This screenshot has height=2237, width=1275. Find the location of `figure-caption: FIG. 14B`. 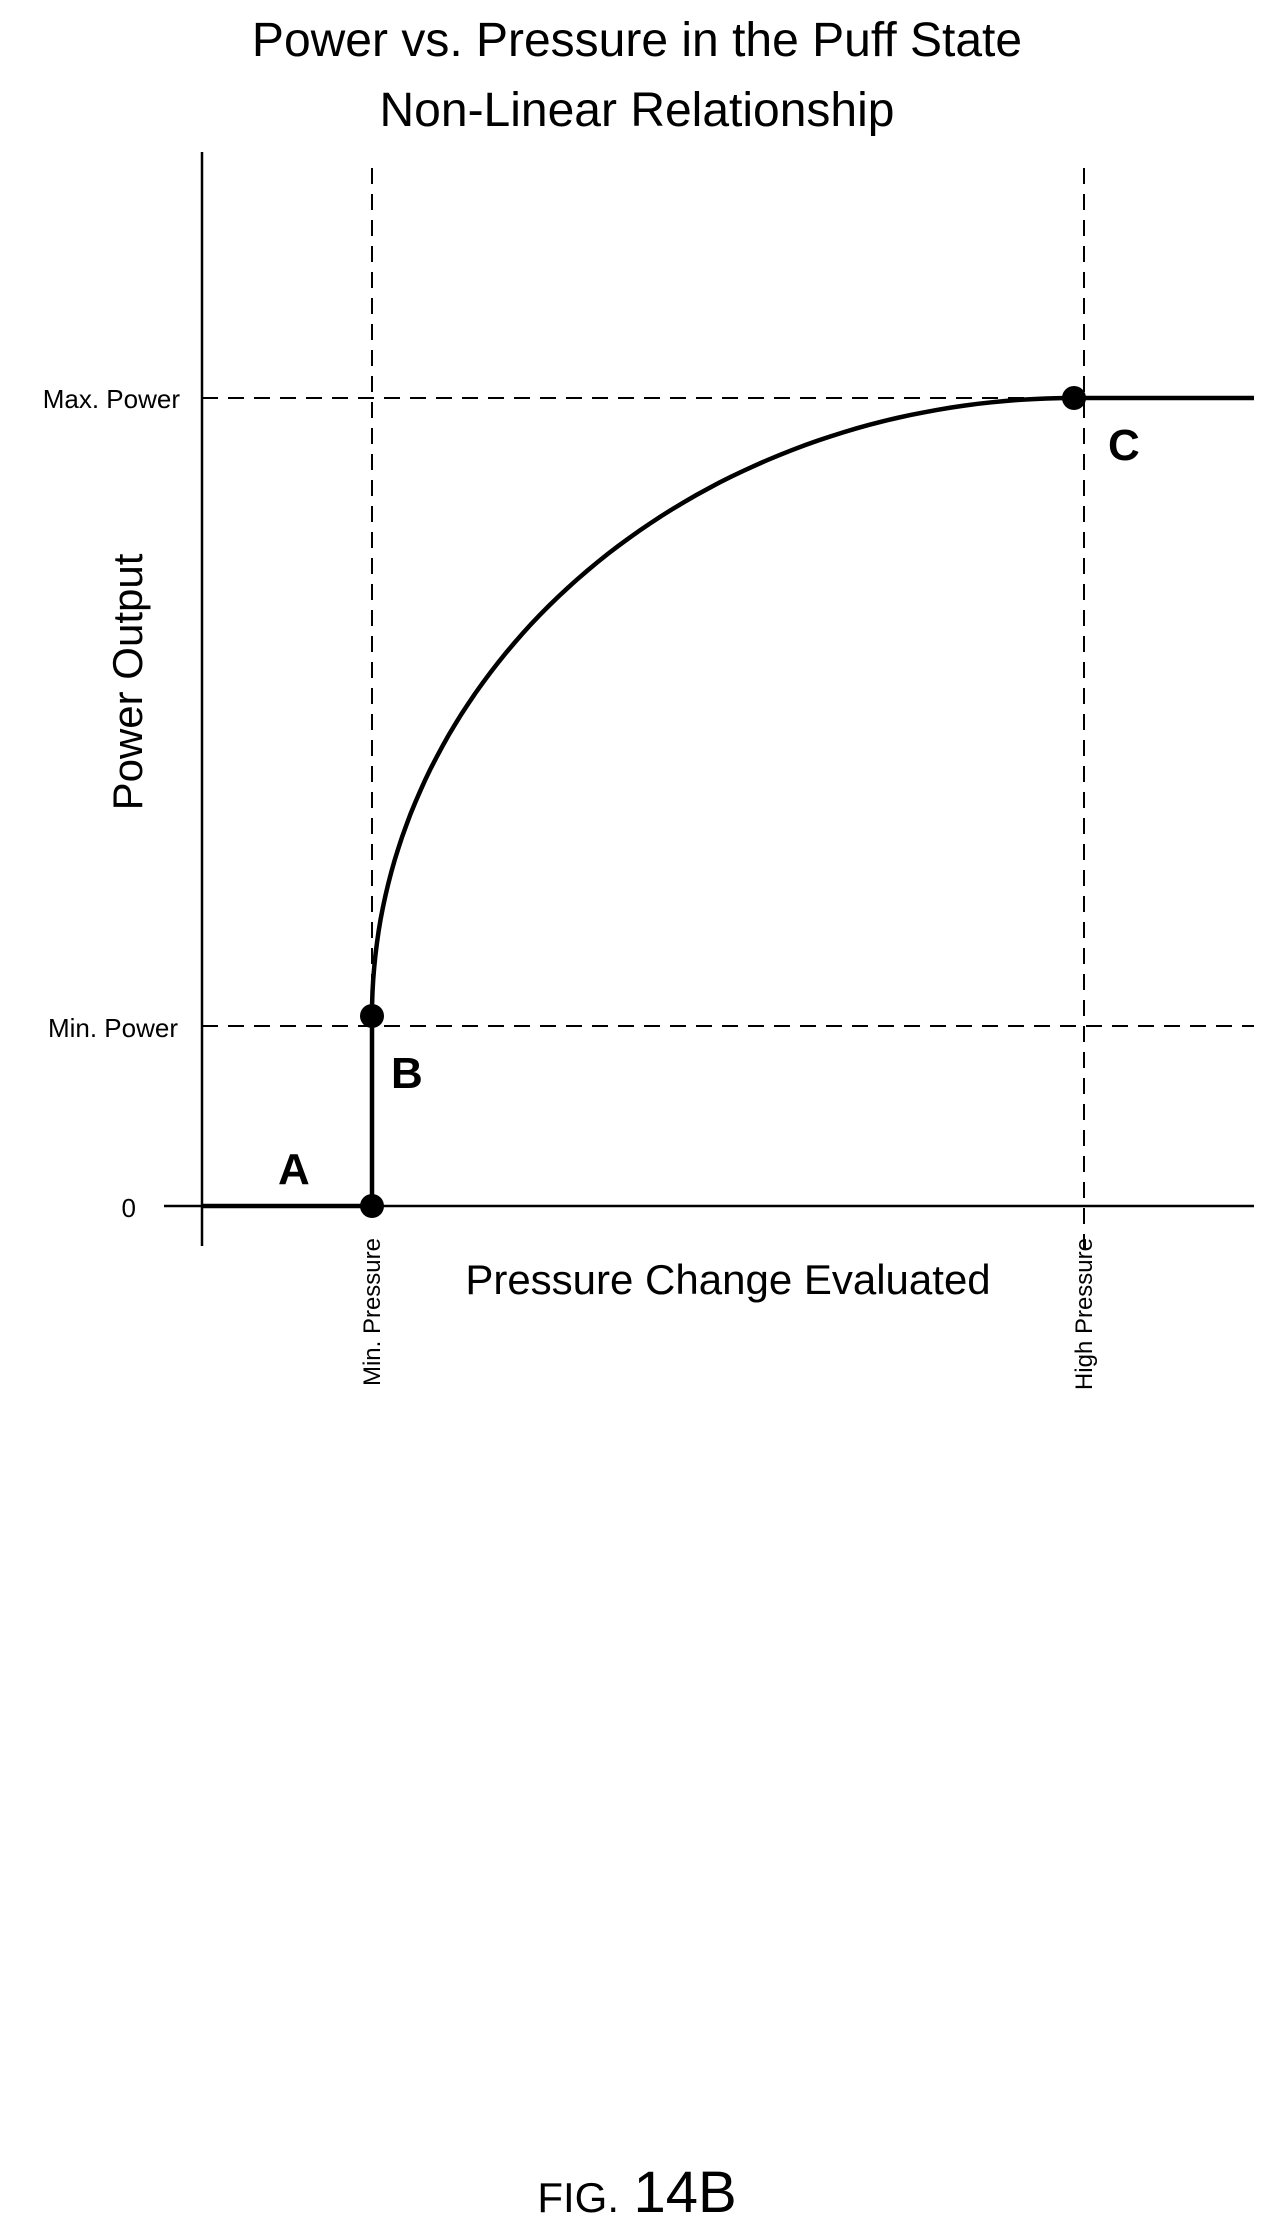

figure-caption: FIG. 14B is located at coordinates (636, 2192).